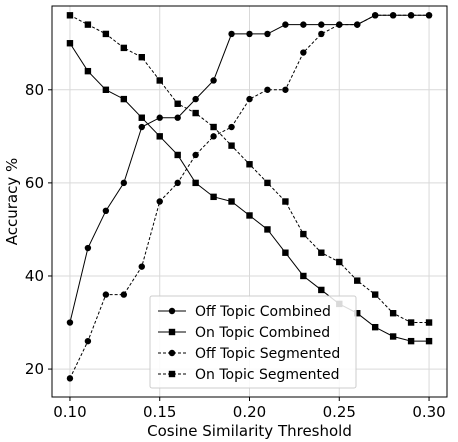  What do you see at coordinates (428, 412) in the screenshot?
I see `x-tick-label: 0.30` at bounding box center [428, 412].